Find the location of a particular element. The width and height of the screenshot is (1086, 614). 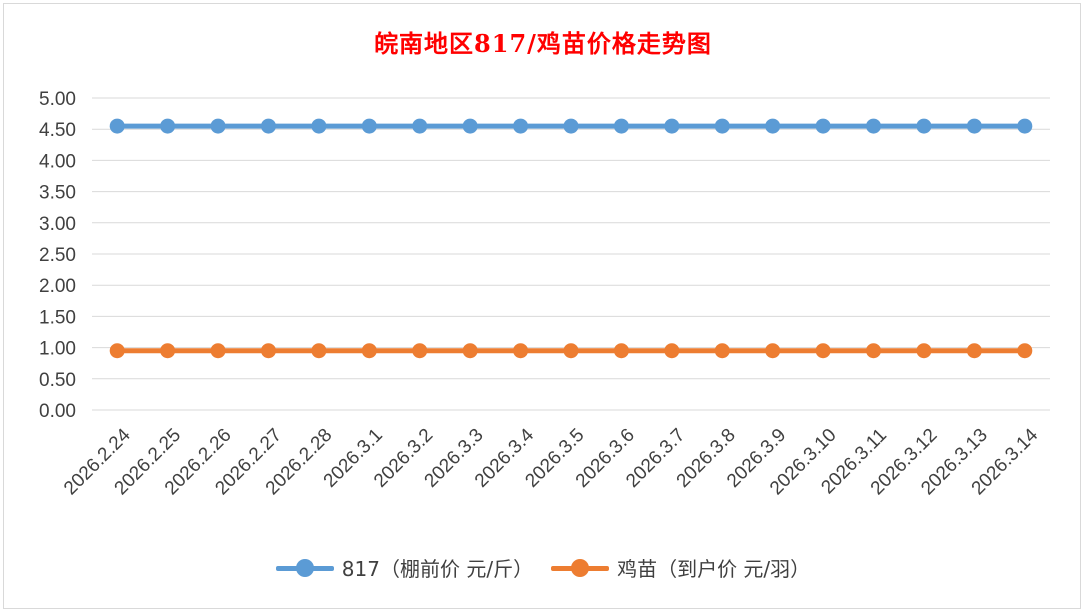

y-tick-label: 3.50 is located at coordinates (57, 193).